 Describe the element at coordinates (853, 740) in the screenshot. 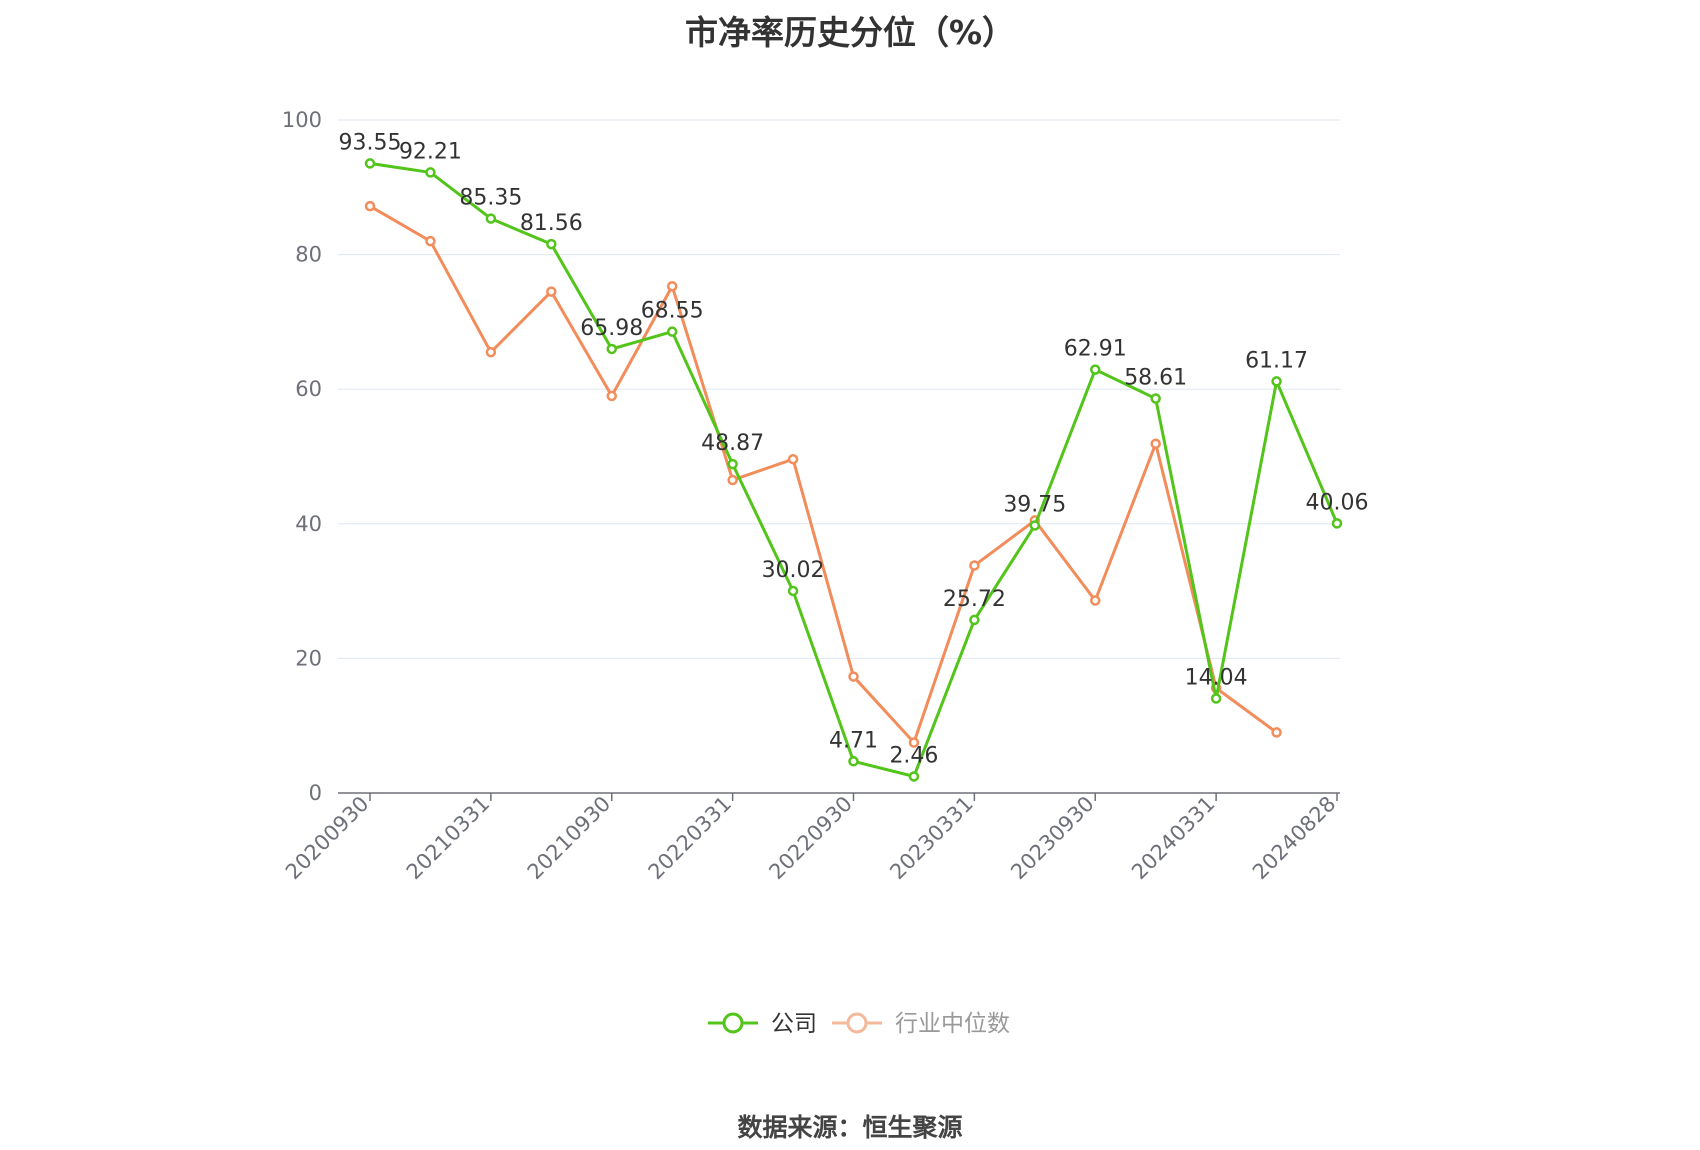

I see `data-label: 4.71` at that location.